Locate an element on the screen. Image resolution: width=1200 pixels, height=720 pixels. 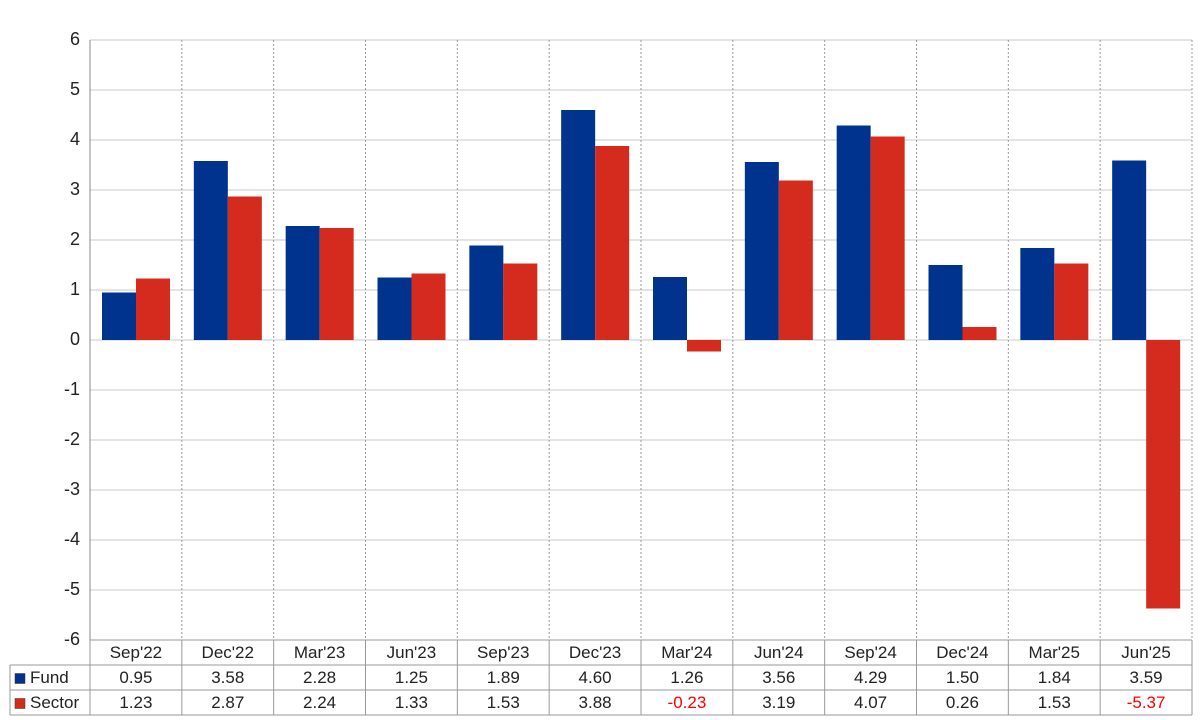
table-value: 2.28 is located at coordinates (319, 677).